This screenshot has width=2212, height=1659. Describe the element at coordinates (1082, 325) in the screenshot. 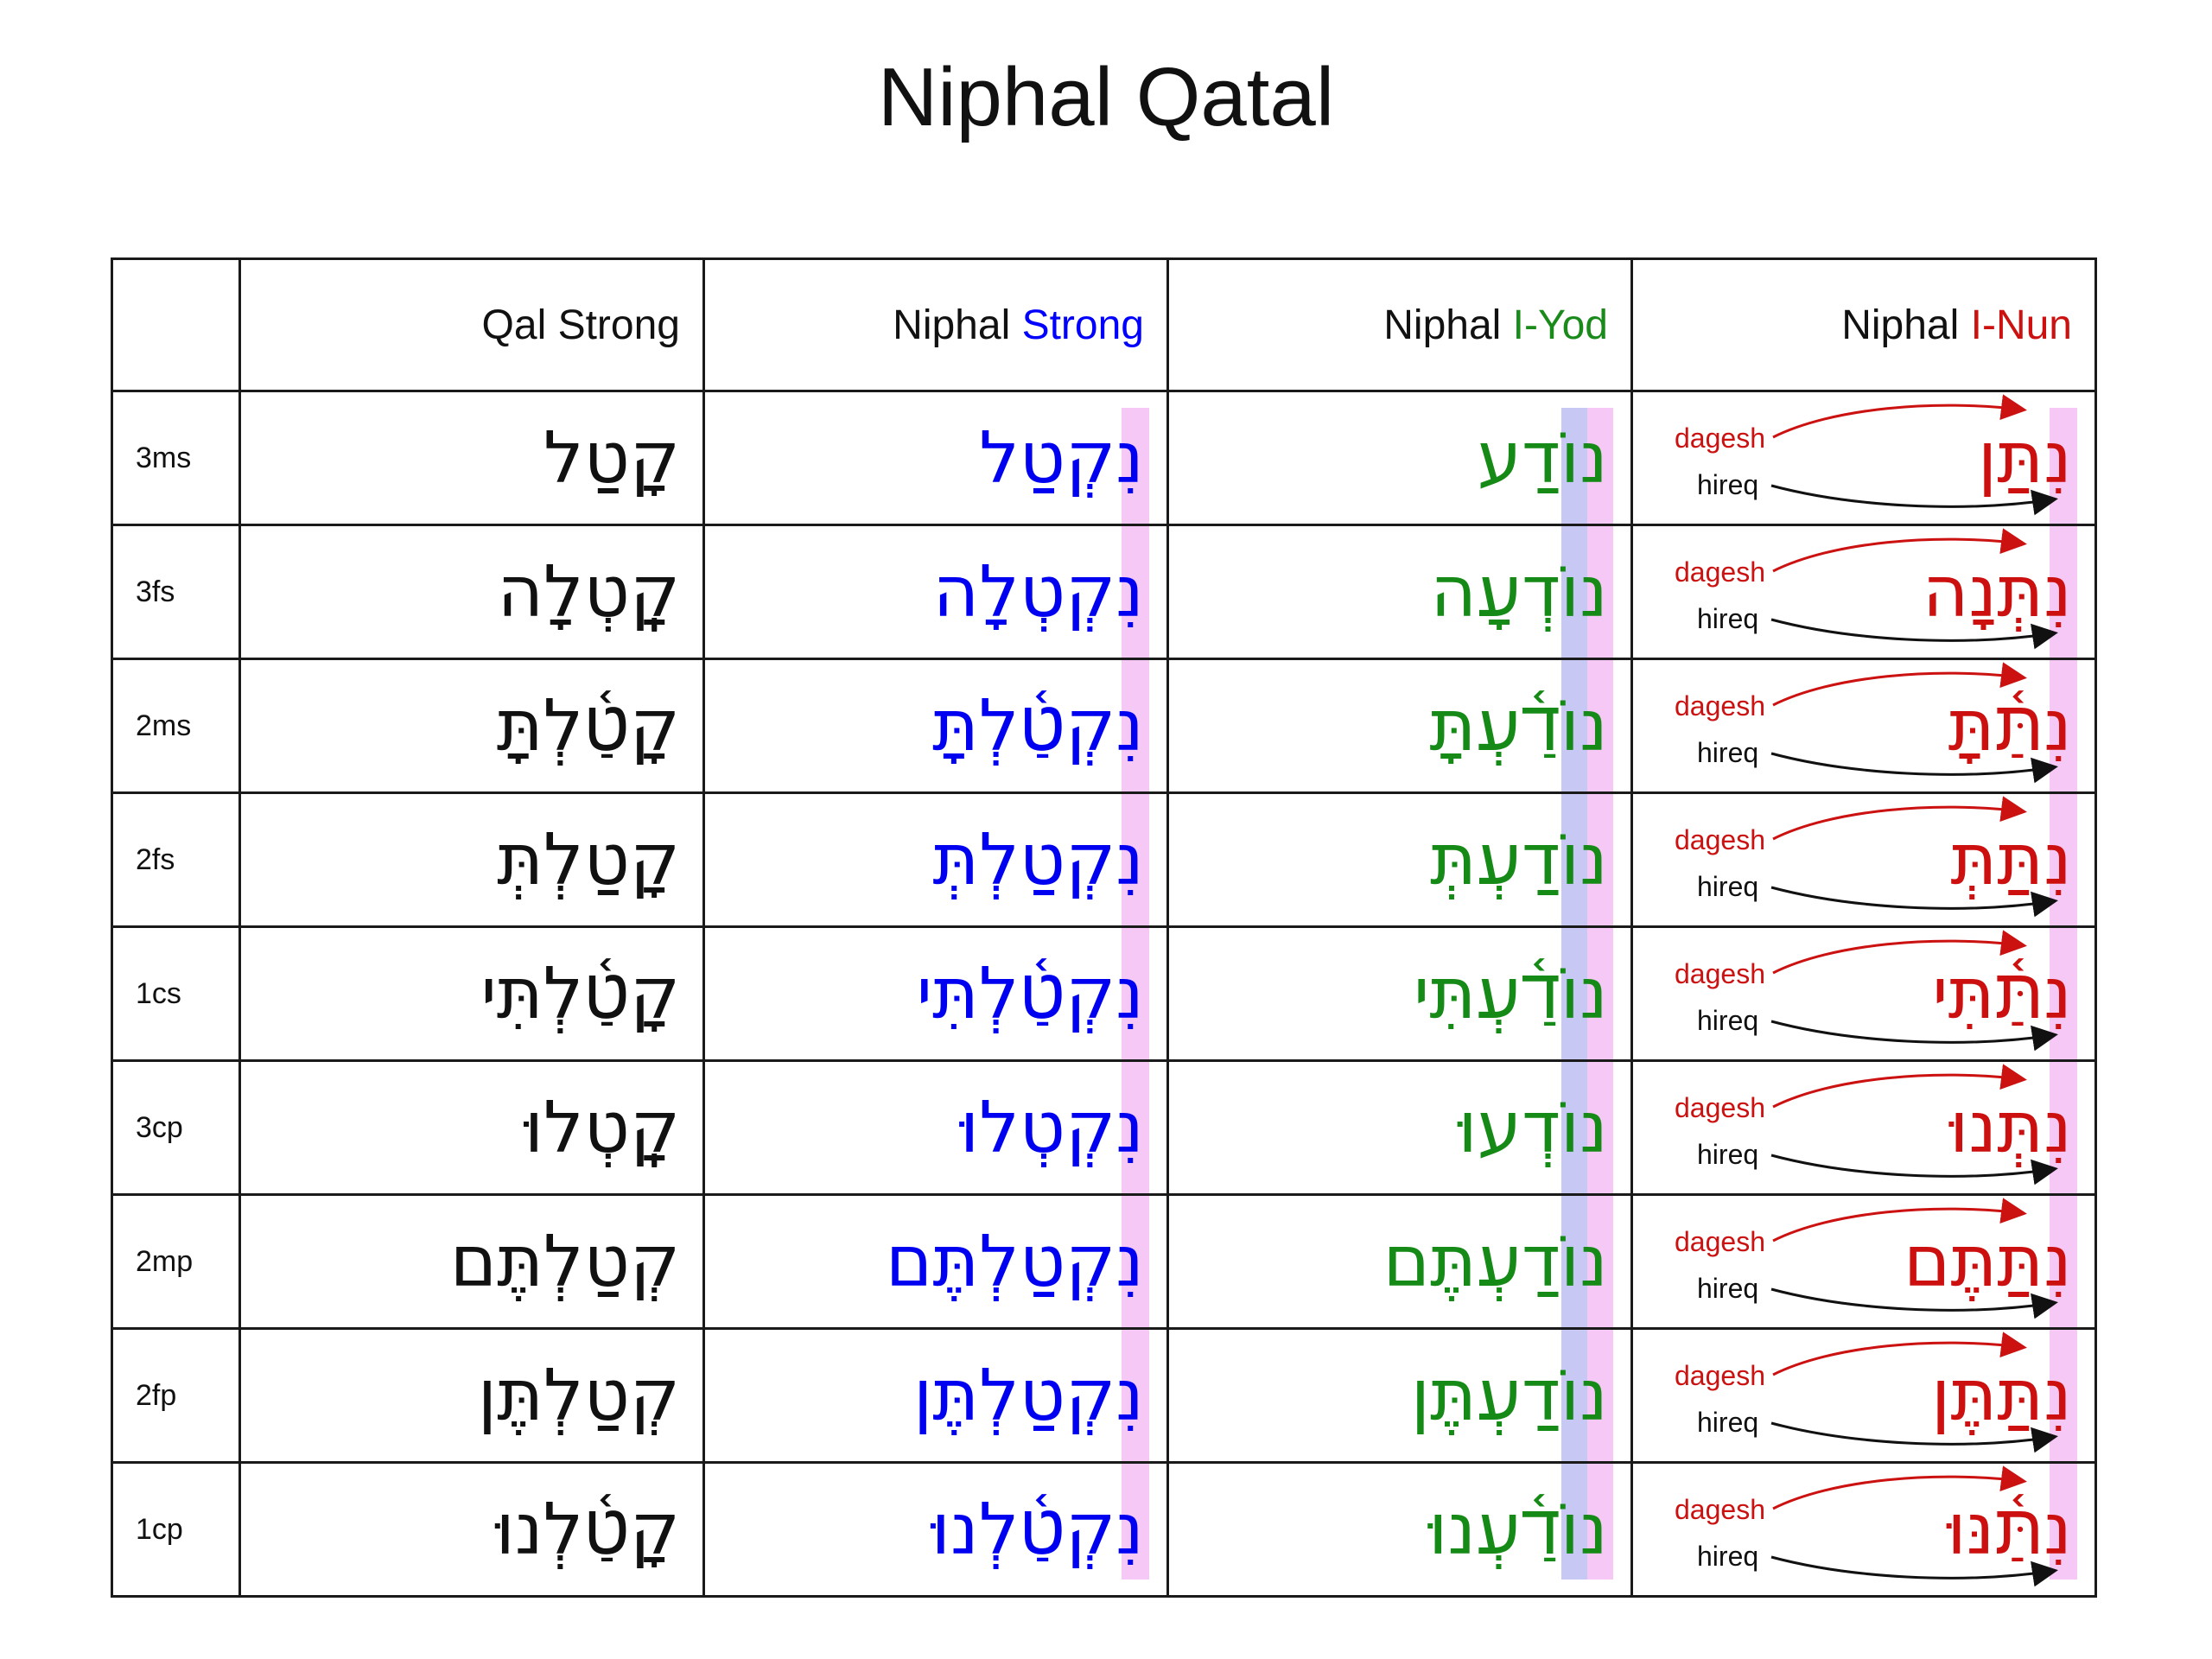

I see `header-niphal-strong-suffix: Strong` at that location.